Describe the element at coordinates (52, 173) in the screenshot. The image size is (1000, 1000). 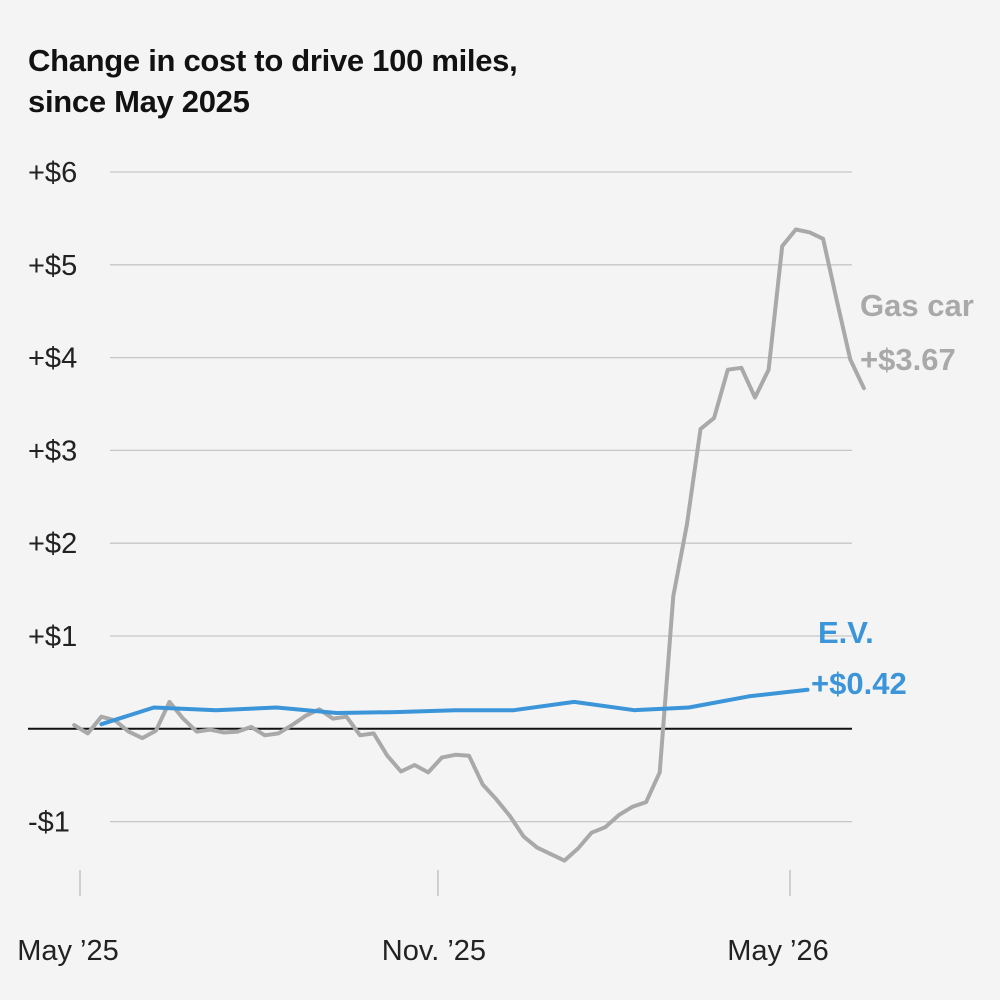
I see `y-tick-label-0: +$6` at that location.